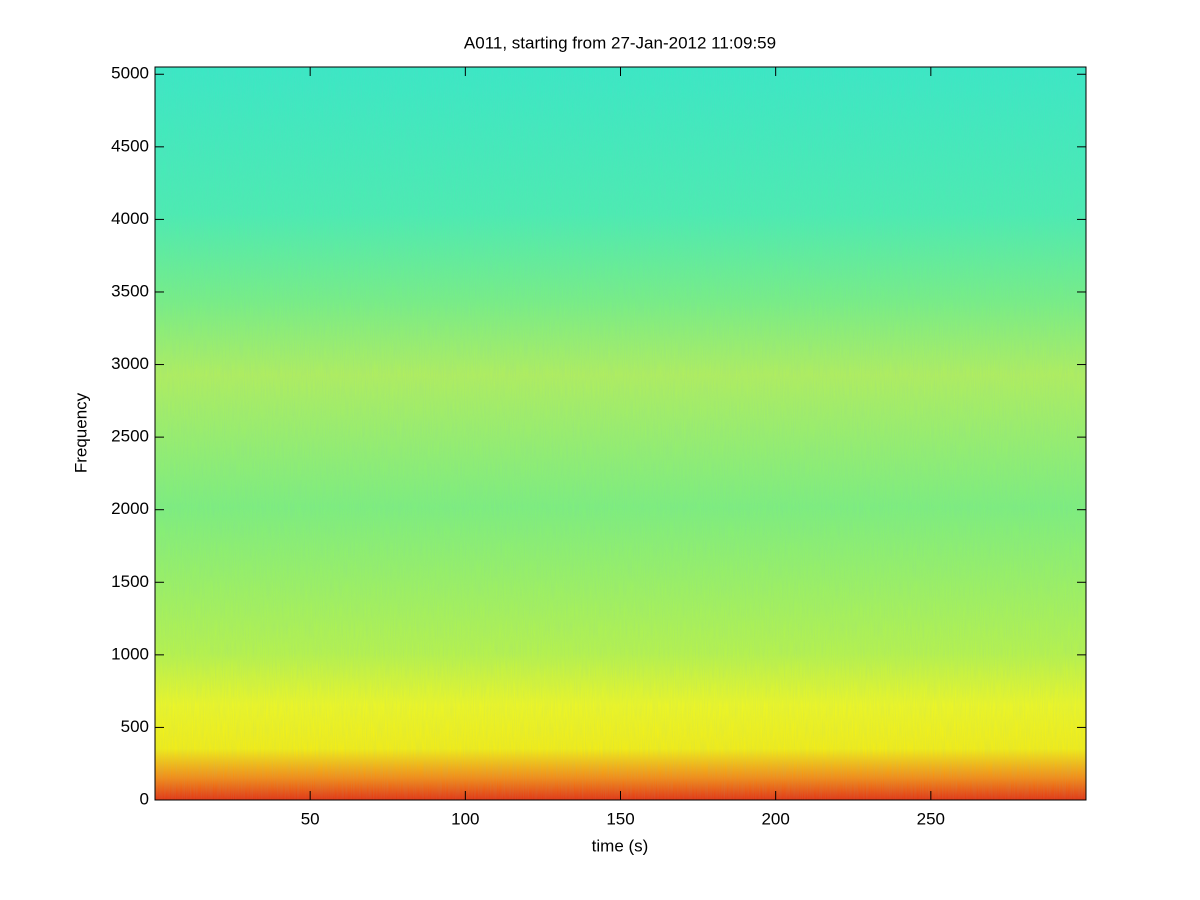  What do you see at coordinates (135, 726) in the screenshot?
I see `y-tick-label: 500` at bounding box center [135, 726].